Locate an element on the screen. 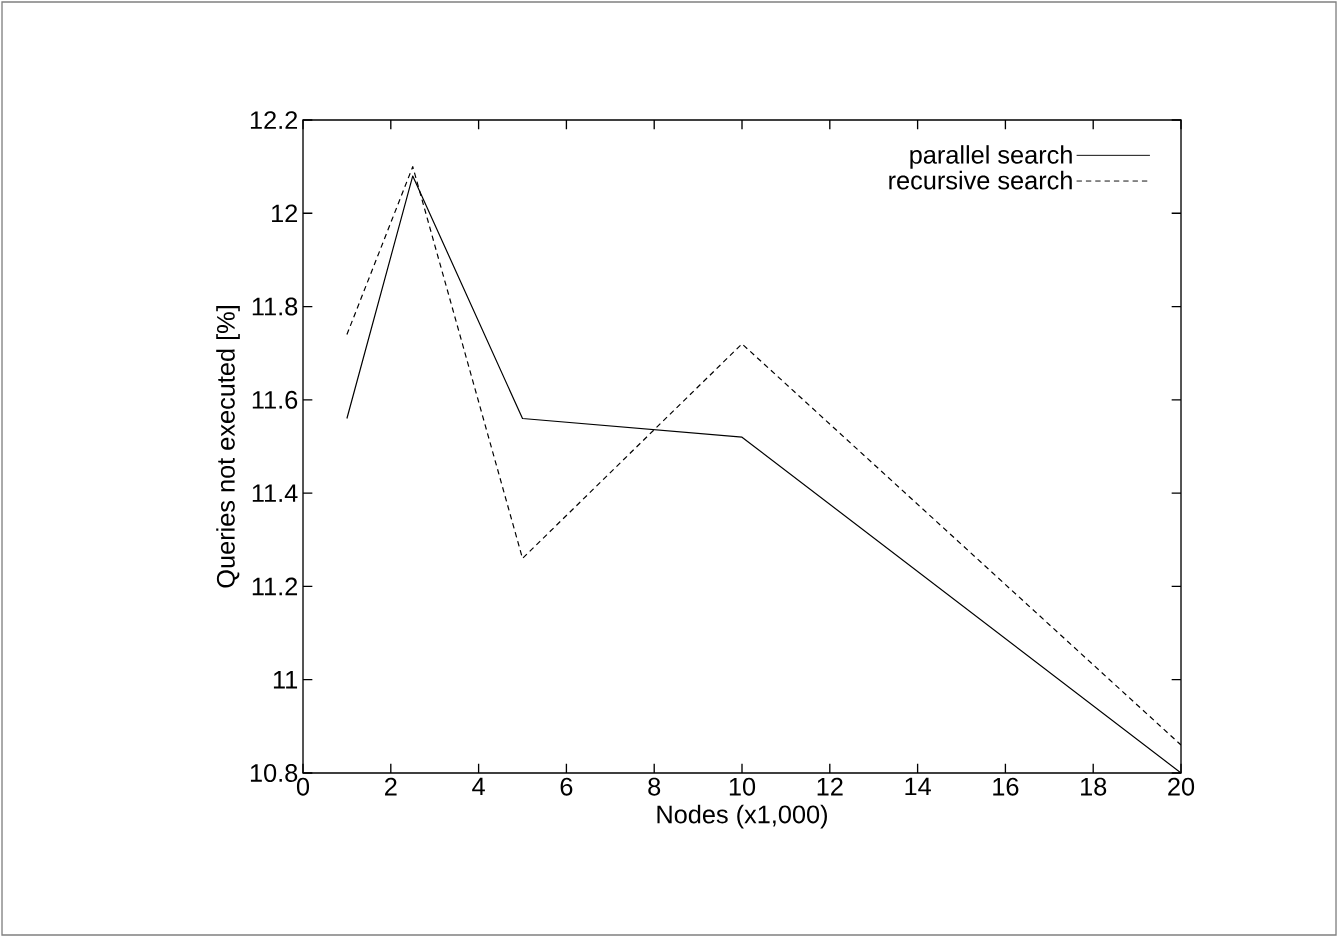 The image size is (1338, 937). legend-label: parallel search is located at coordinates (991, 157).